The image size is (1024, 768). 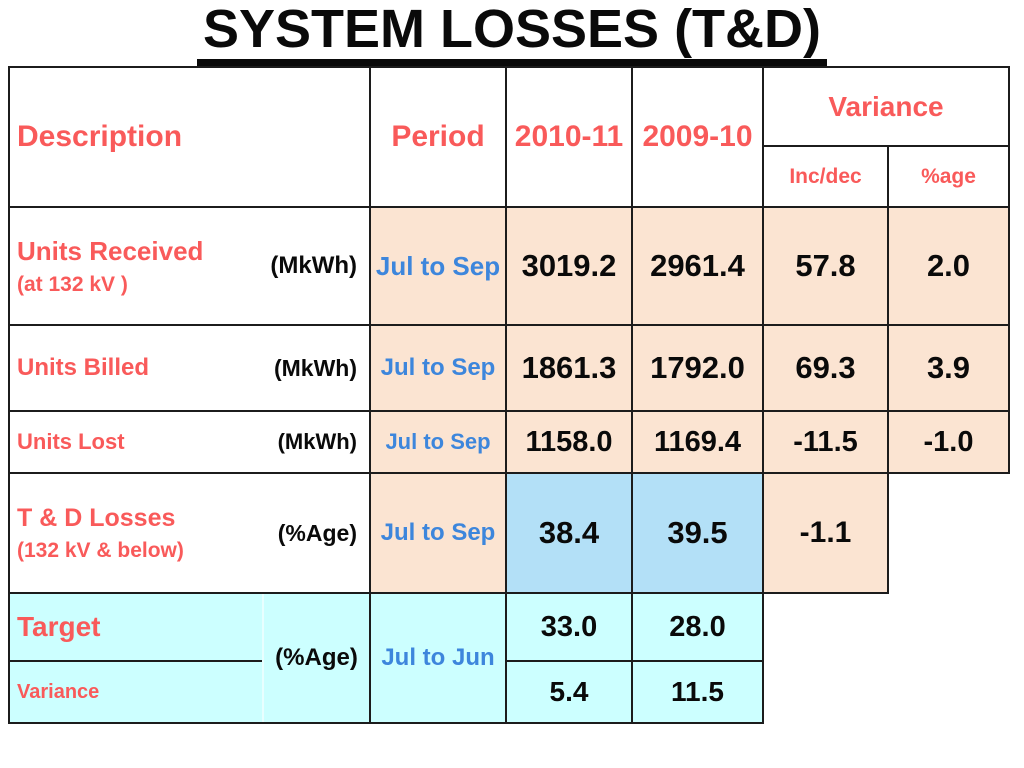 What do you see at coordinates (317, 441) in the screenshot?
I see `row-units-lost-unit: (MkWh)` at bounding box center [317, 441].